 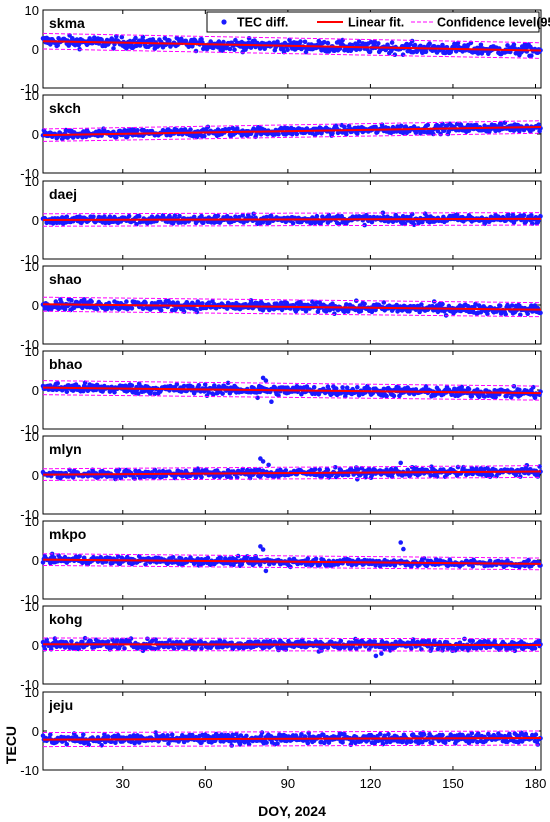 I want to click on station-label: daej, so click(x=63, y=194).